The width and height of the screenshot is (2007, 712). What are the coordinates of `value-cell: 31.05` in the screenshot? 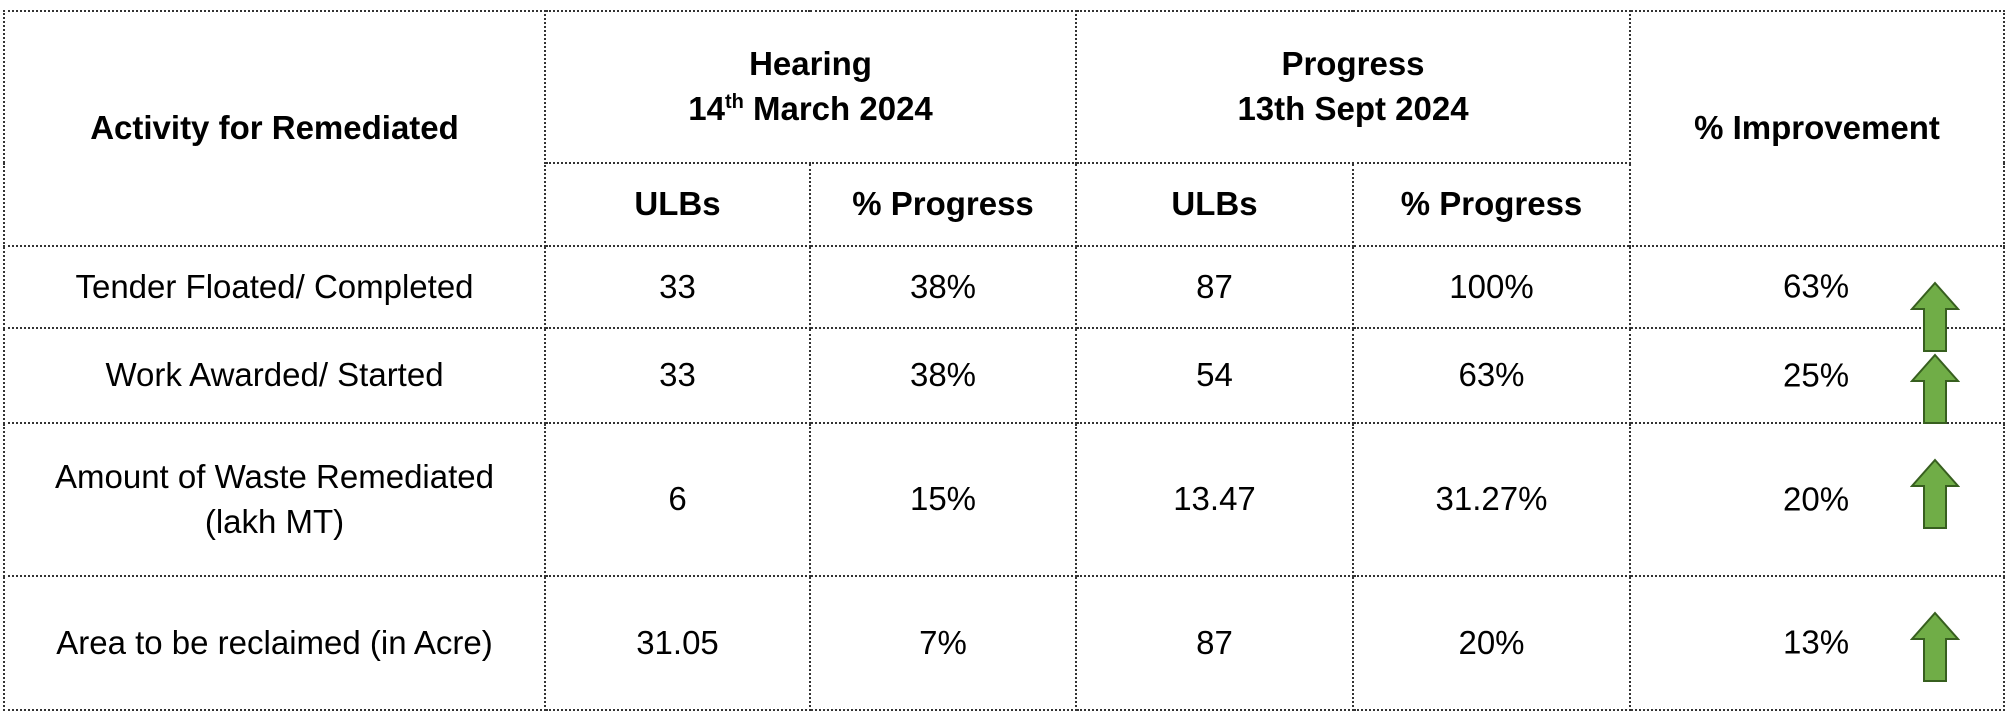 It's located at (677, 643).